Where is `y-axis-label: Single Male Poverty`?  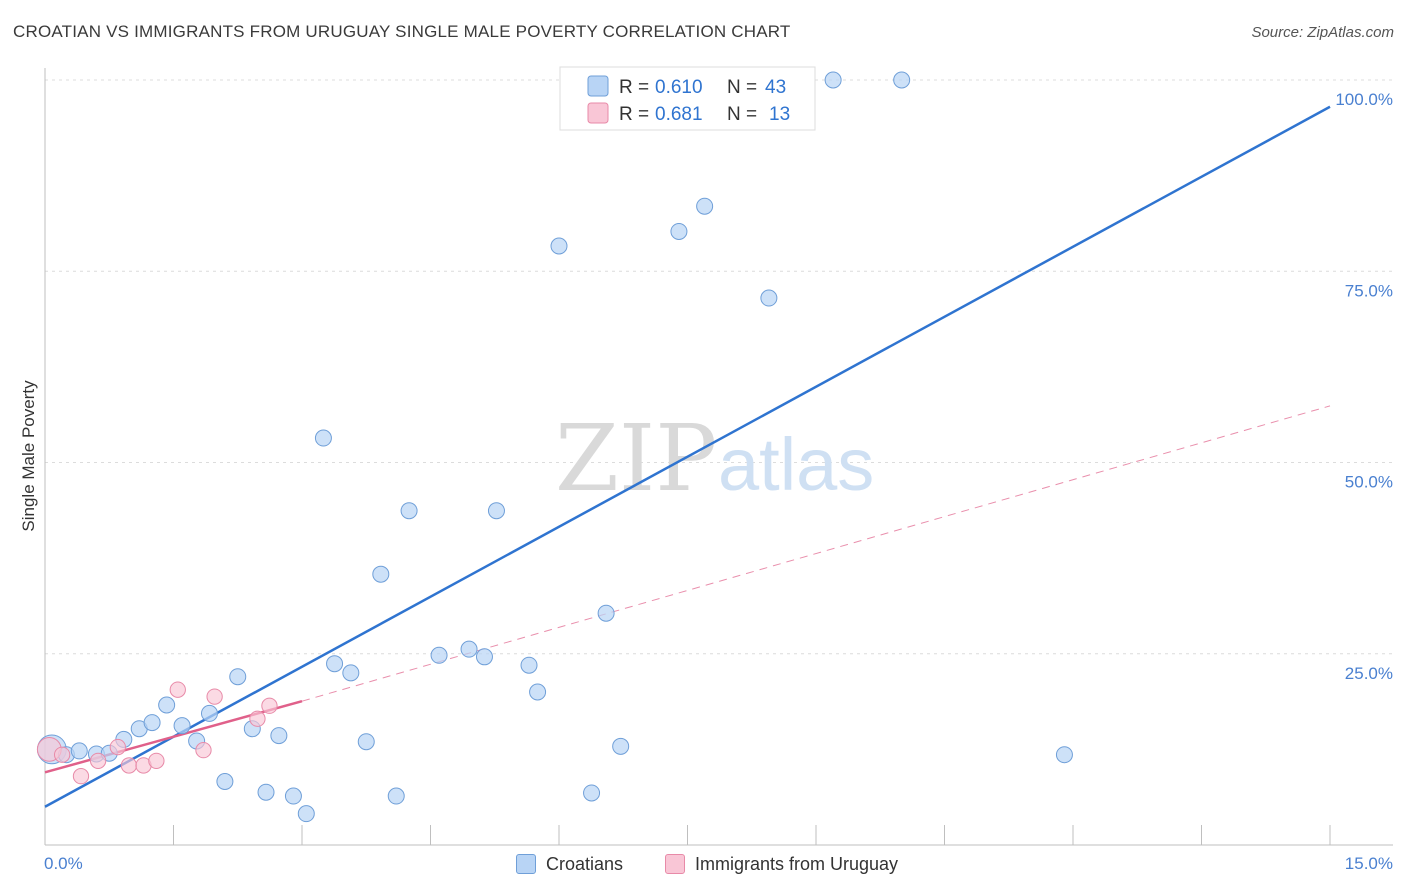 y-axis-label: Single Male Poverty is located at coordinates (28, 456).